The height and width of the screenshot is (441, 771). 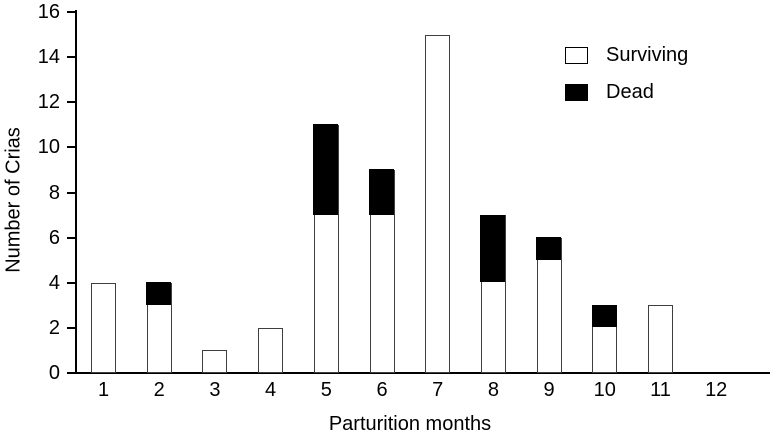 I want to click on y-tick-label: 12, so click(x=48, y=102).